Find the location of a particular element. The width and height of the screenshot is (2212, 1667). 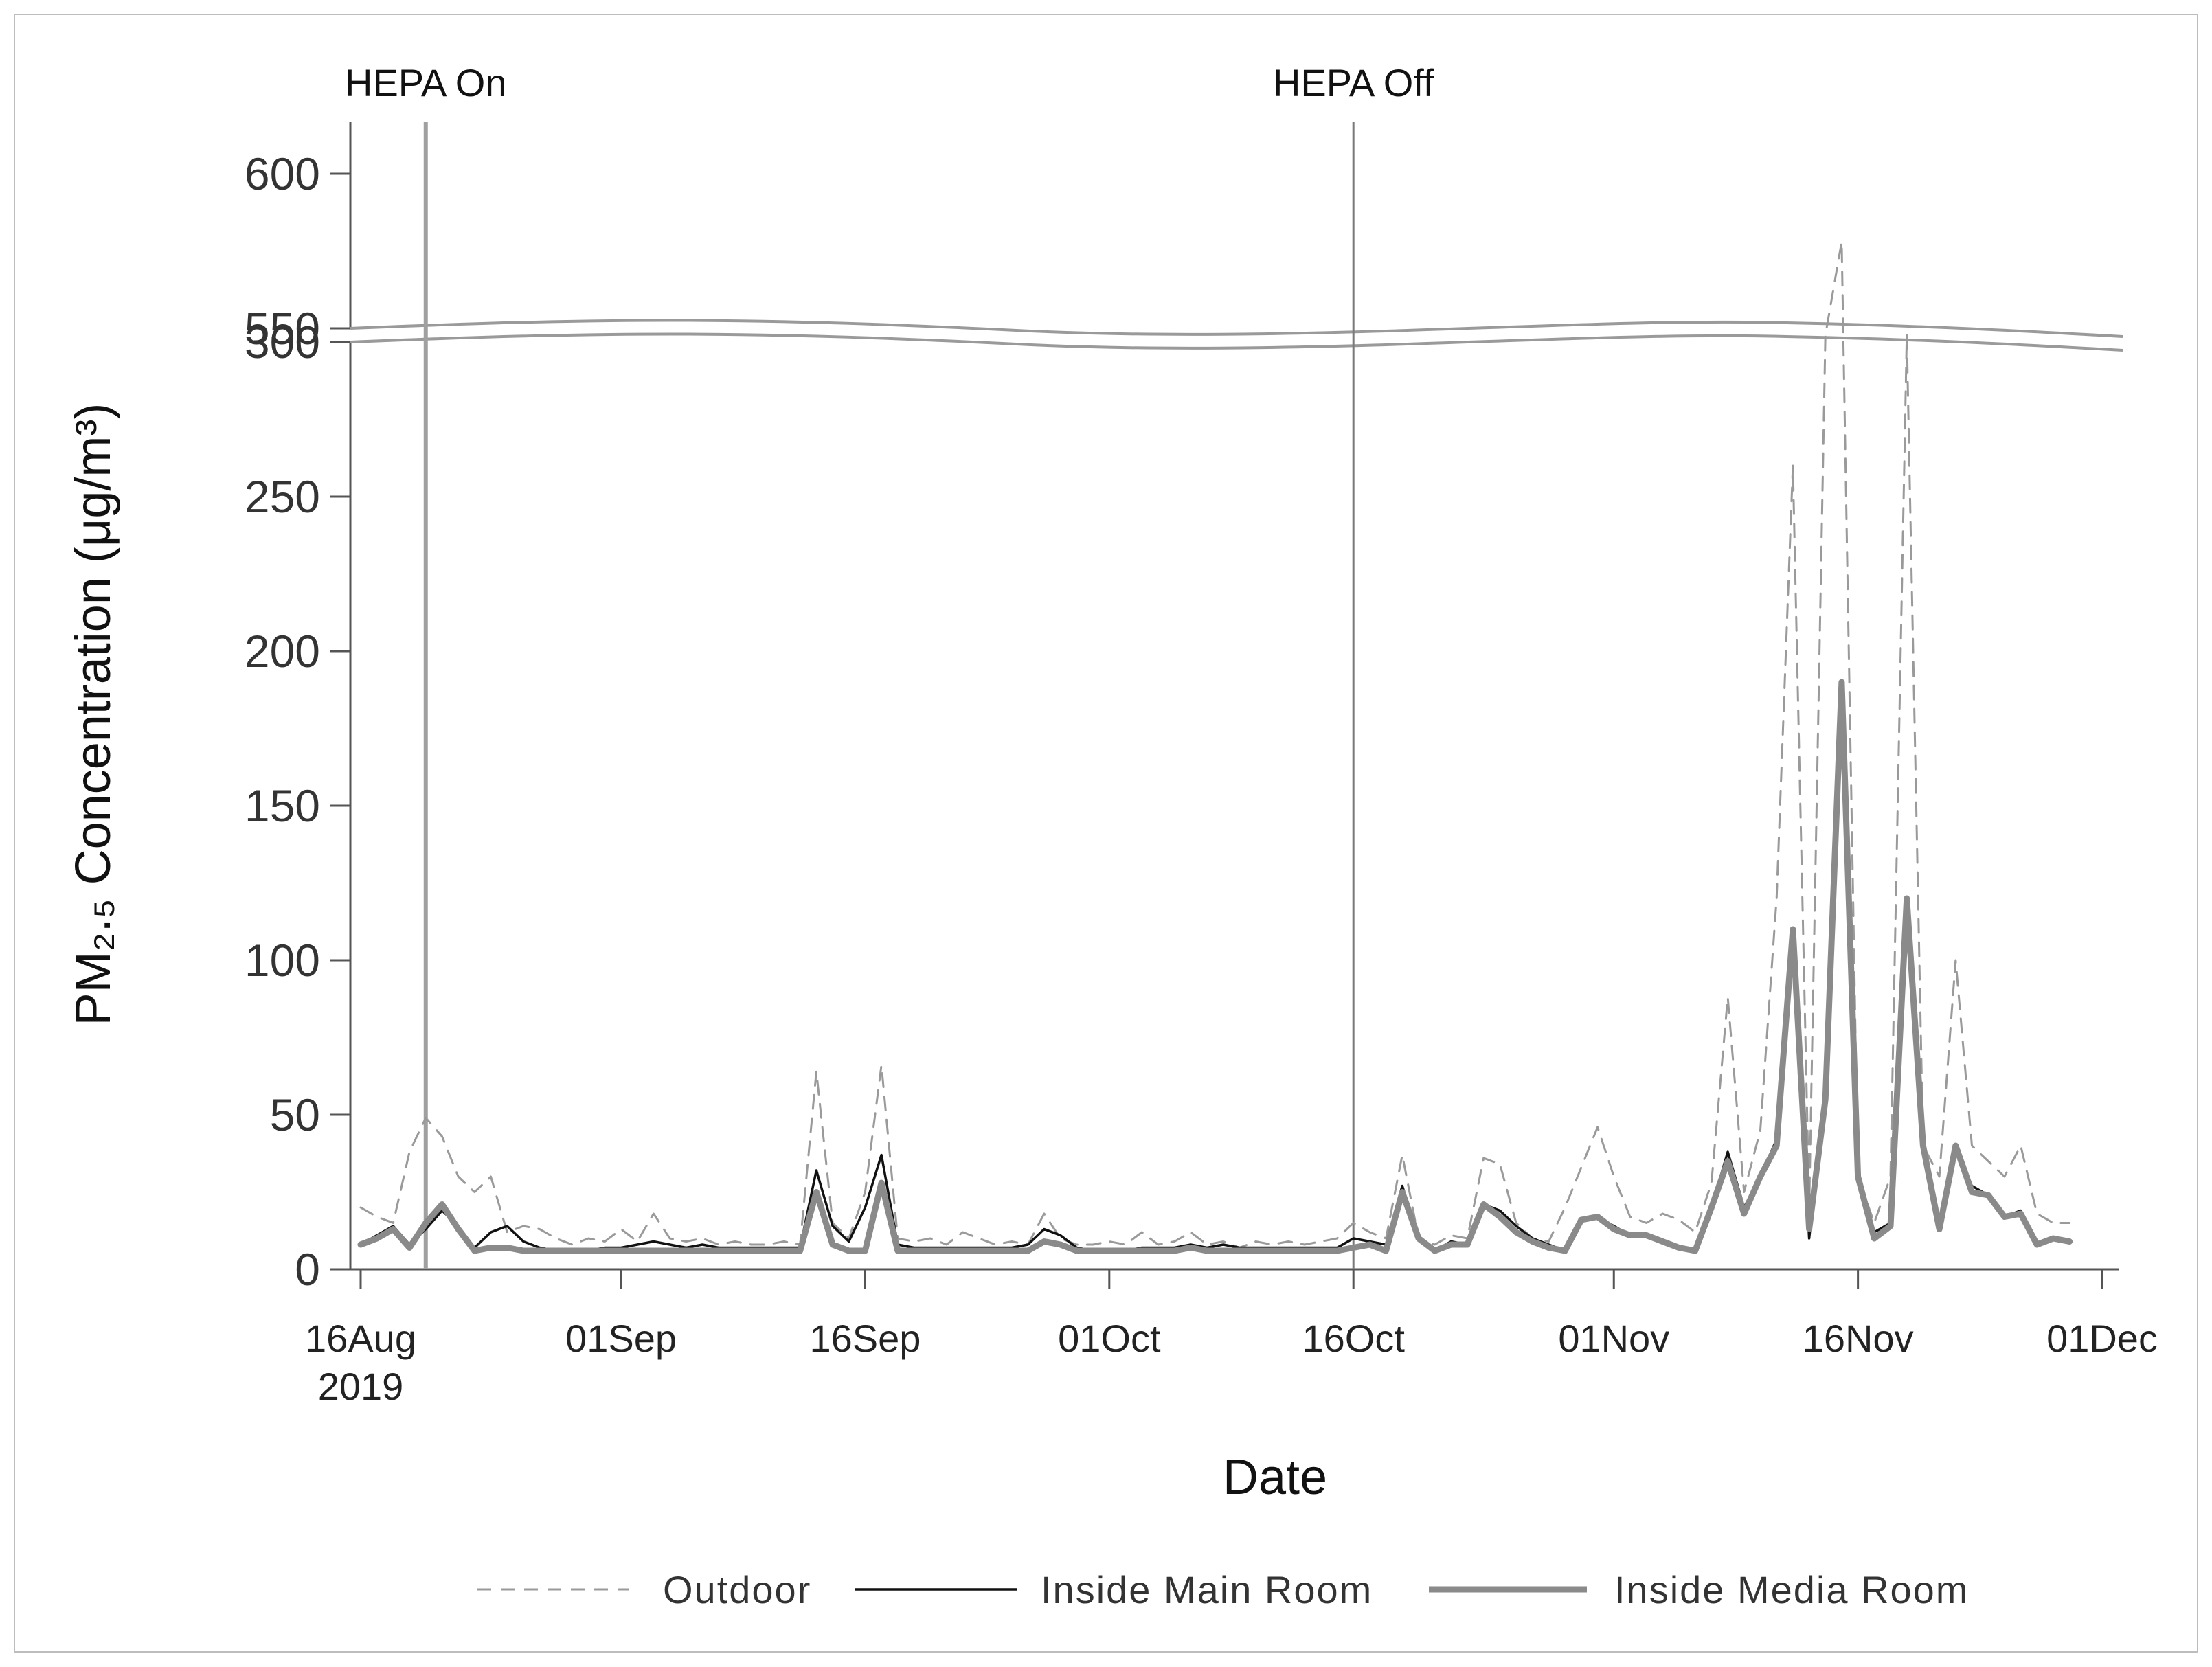

axis-break is located at coordinates (1236, 335).